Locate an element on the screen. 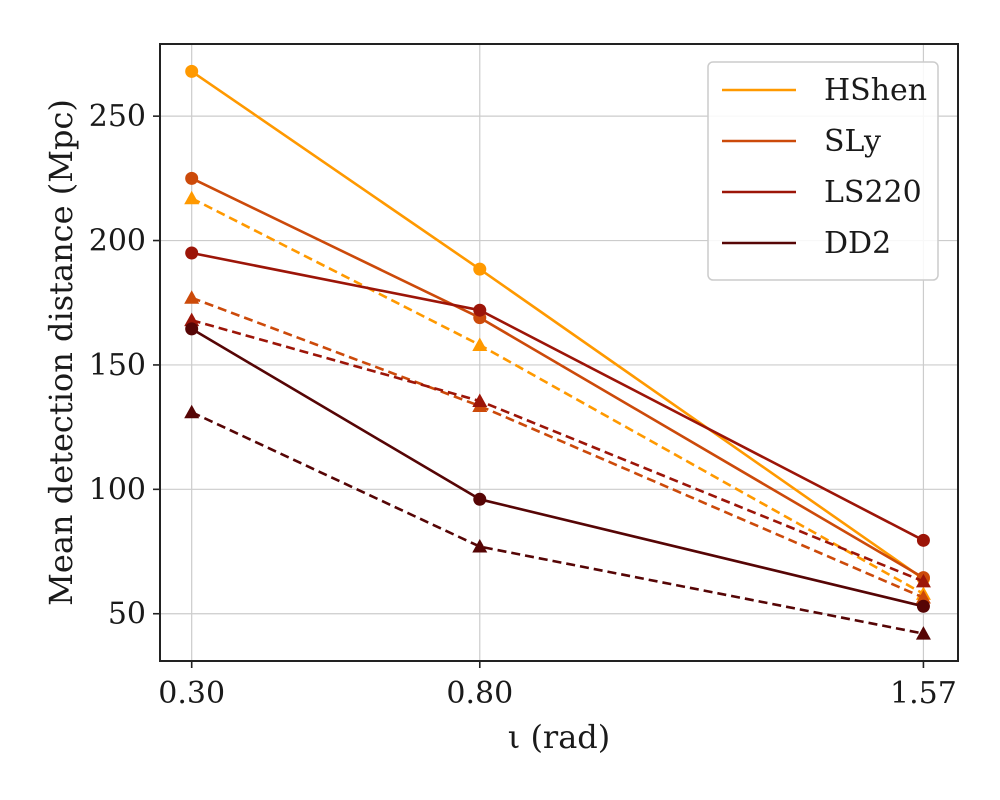 This screenshot has height=800, width=1000. y-tick-label: 200 is located at coordinates (117, 241).